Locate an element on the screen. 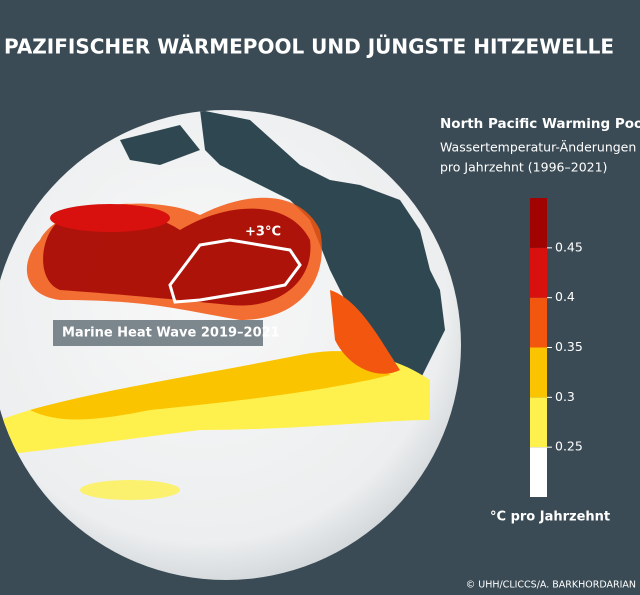  legend-title: North Pacific Warming Pool is located at coordinates (540, 124).